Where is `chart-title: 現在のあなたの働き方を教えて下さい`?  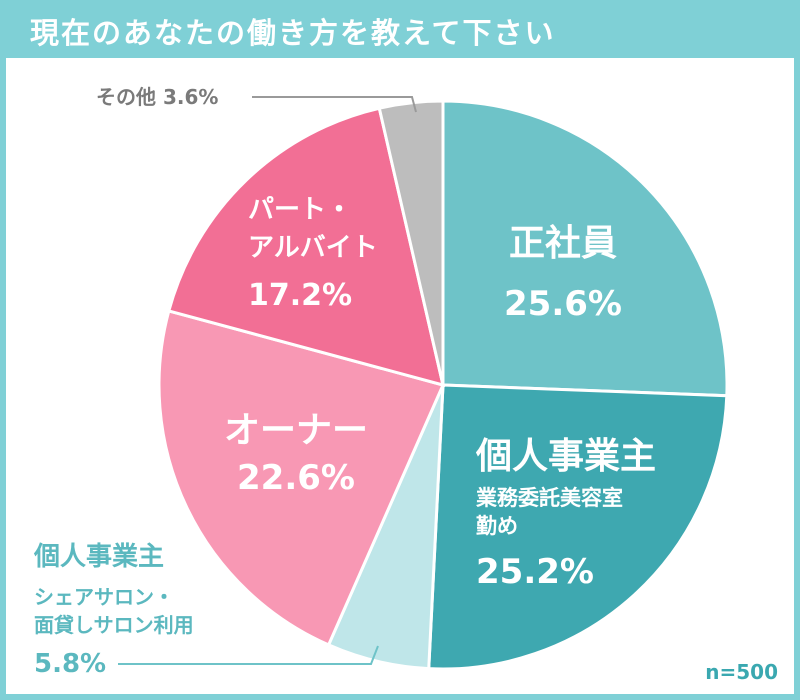 chart-title: 現在のあなたの働き方を教えて下さい is located at coordinates (293, 33).